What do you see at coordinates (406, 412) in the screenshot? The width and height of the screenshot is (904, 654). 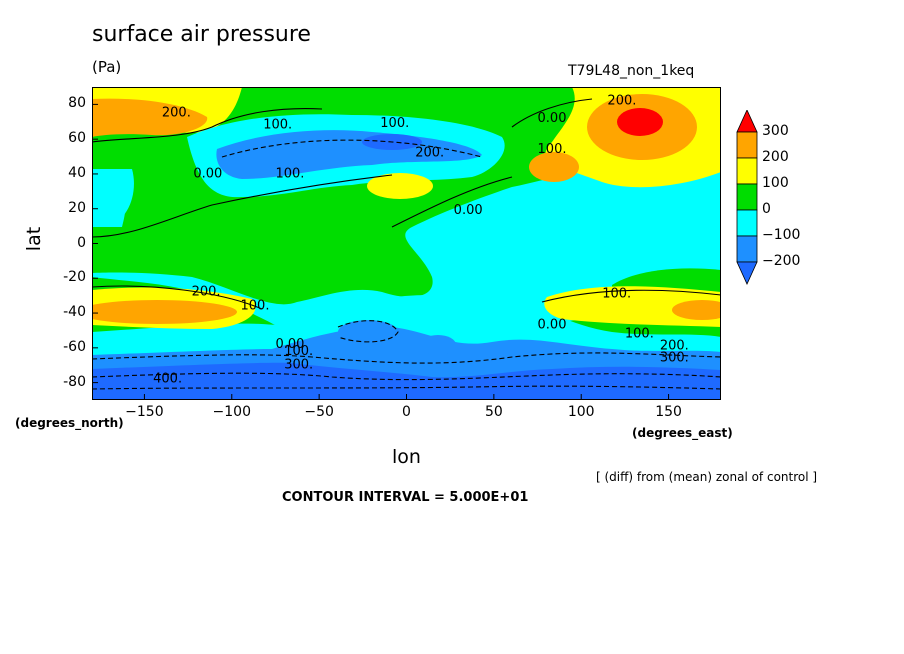 I see `x-tick-label: 0` at bounding box center [406, 412].